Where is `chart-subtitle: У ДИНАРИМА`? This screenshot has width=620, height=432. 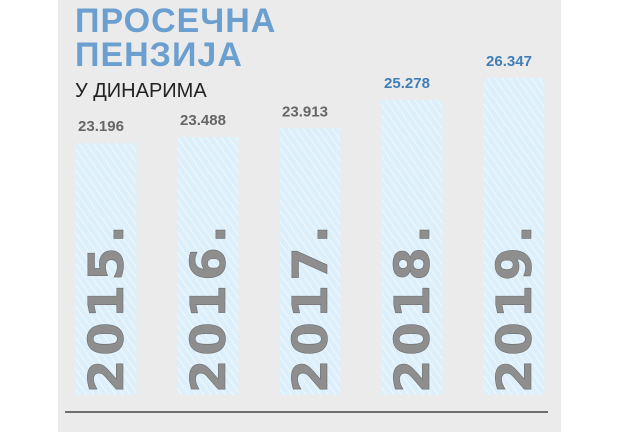 chart-subtitle: У ДИНАРИМА is located at coordinates (141, 91).